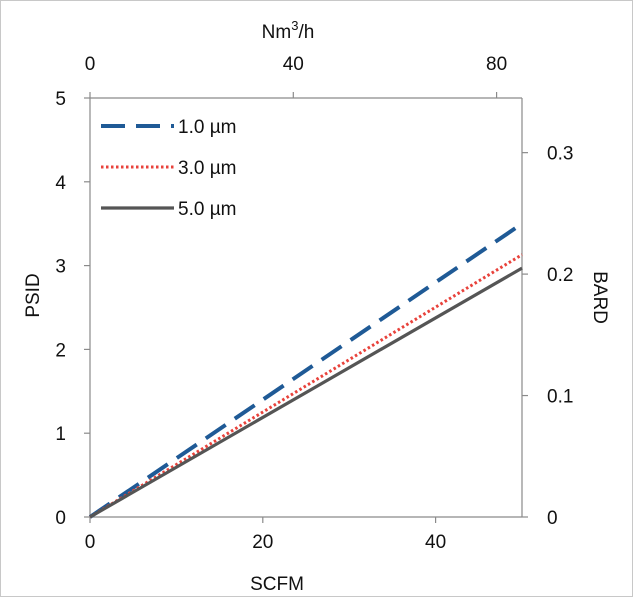  What do you see at coordinates (277, 32) in the screenshot?
I see `x2-axis-title-base: Nm` at bounding box center [277, 32].